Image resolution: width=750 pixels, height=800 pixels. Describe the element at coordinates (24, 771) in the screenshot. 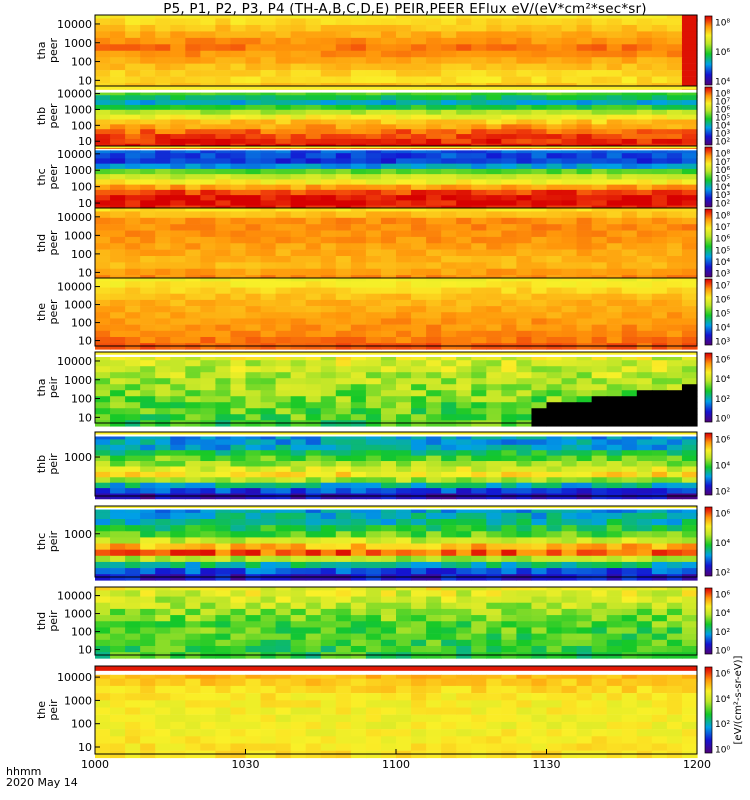

I see `x-axis-time-label: hhmm` at that location.